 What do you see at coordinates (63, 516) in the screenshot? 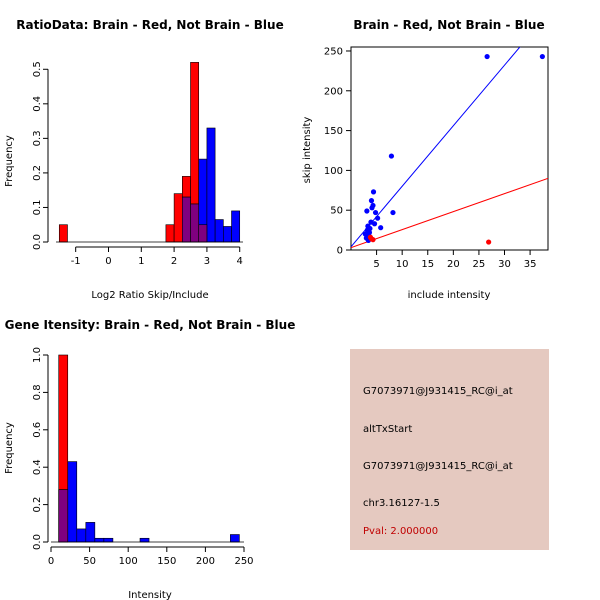
I see `gene-hist-overlap-bar` at bounding box center [63, 516].